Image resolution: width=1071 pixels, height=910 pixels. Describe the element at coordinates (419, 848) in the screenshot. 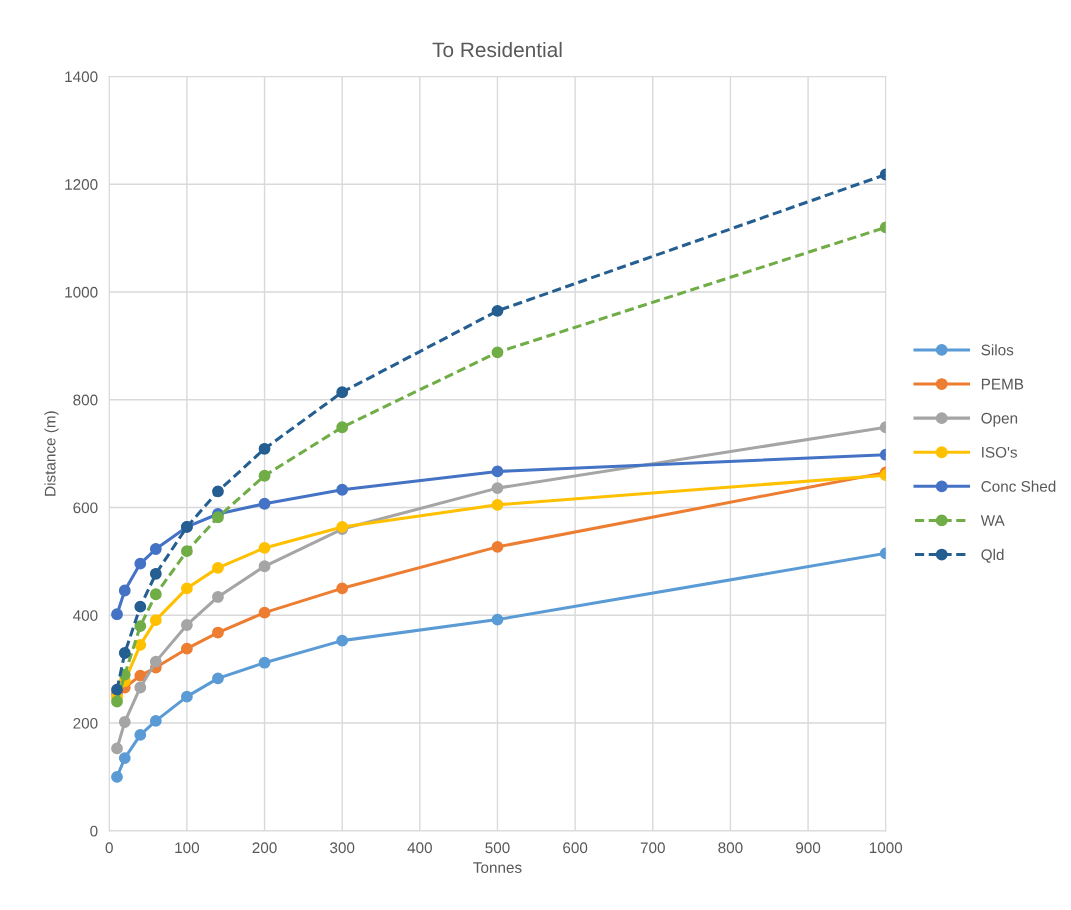

I see `x-tick-label: 400` at that location.